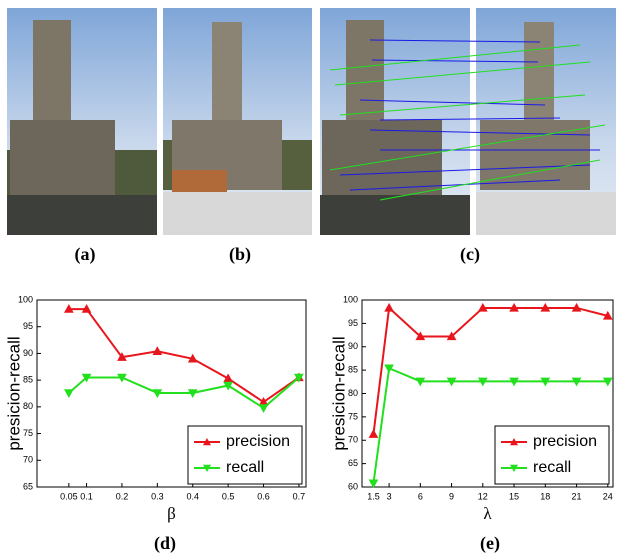 This screenshot has width=622, height=554. Describe the element at coordinates (545, 496) in the screenshot. I see `x-tick-label: 18` at that location.